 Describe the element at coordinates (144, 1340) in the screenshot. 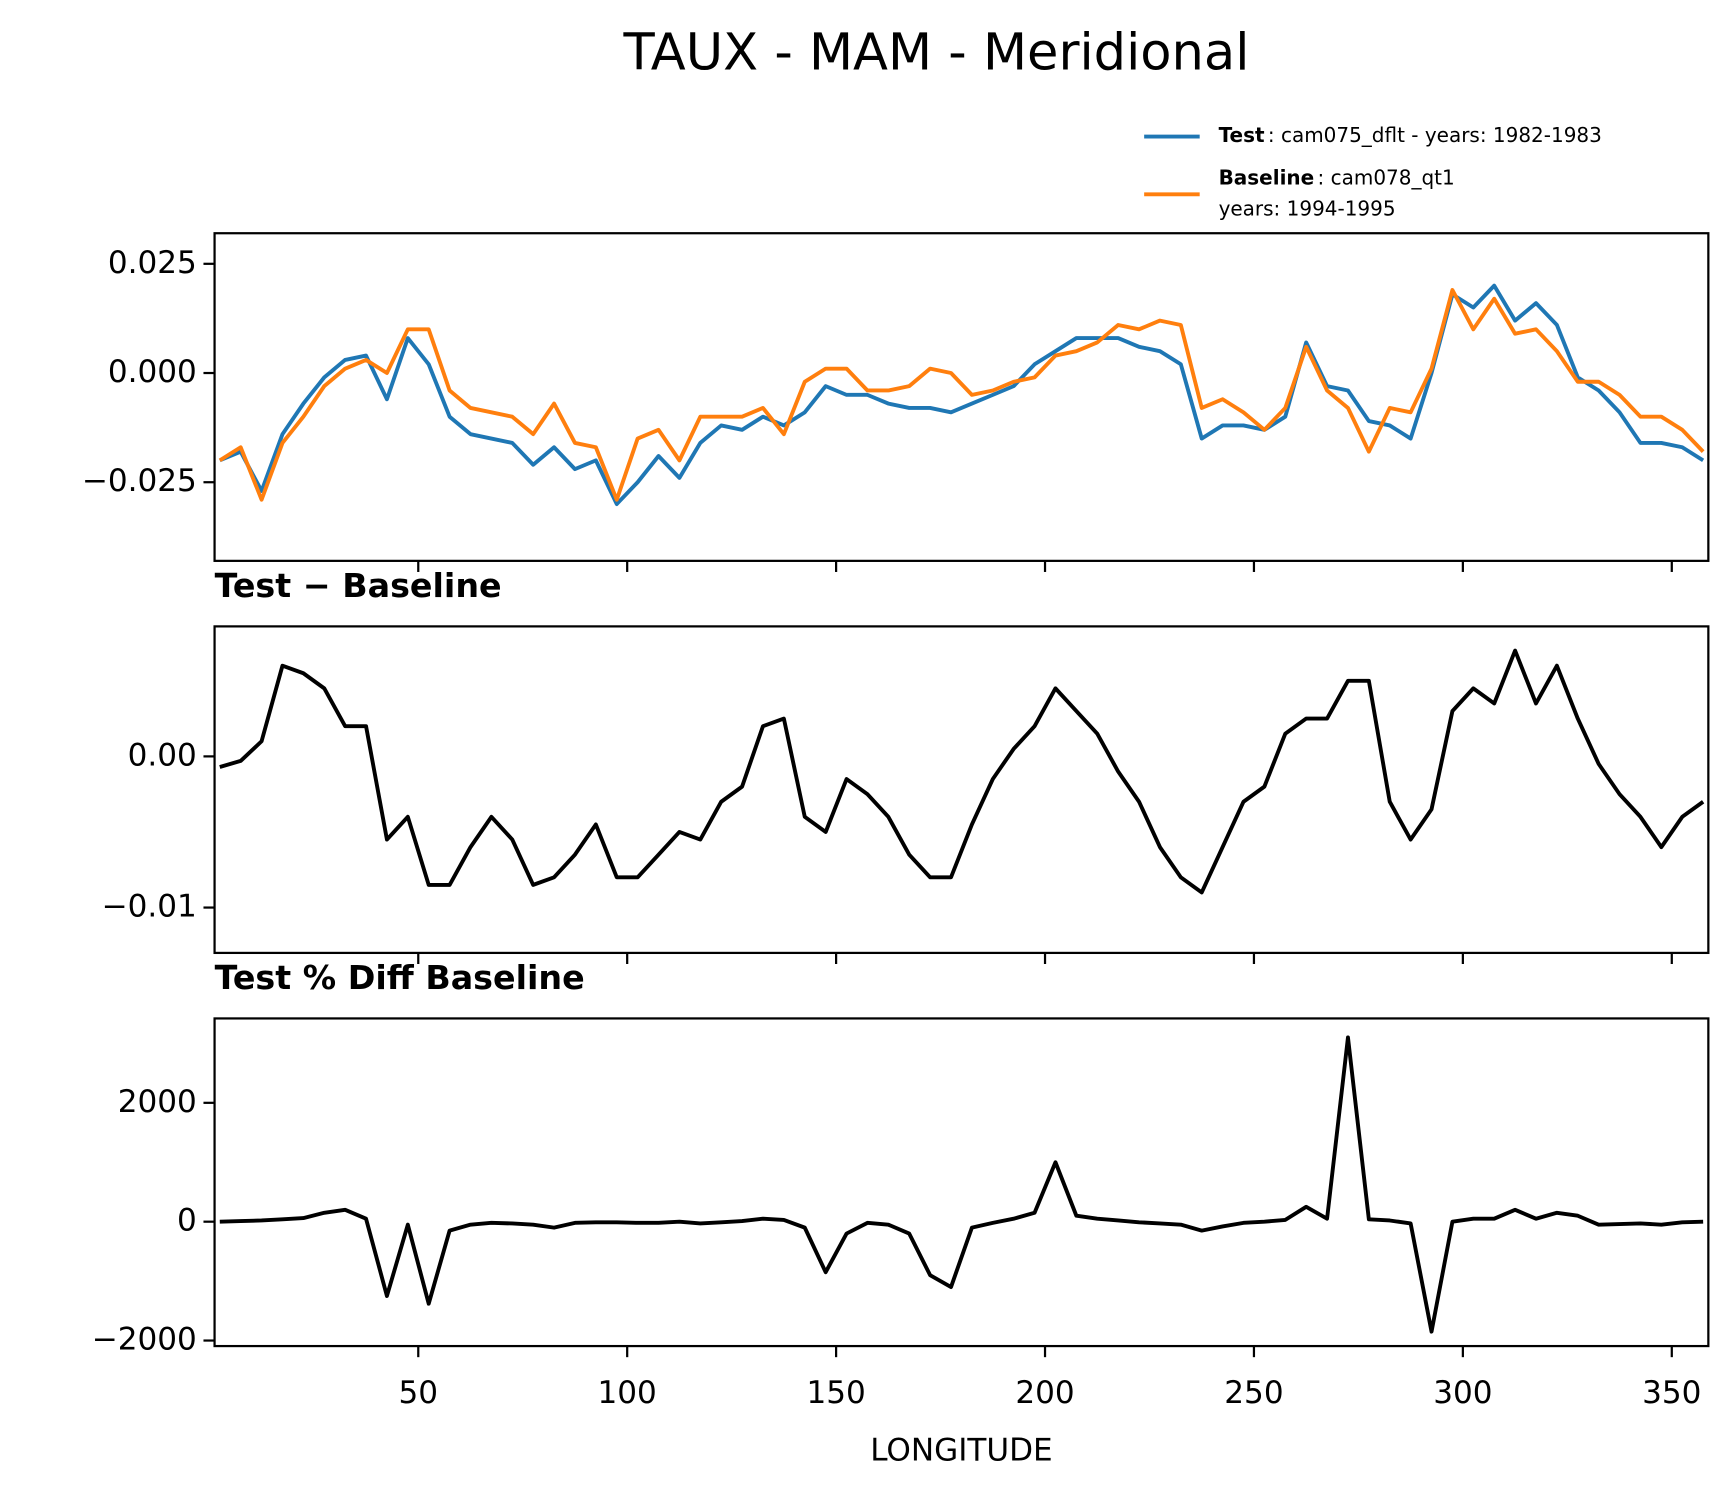

I see `y-tick-label: −2000` at that location.